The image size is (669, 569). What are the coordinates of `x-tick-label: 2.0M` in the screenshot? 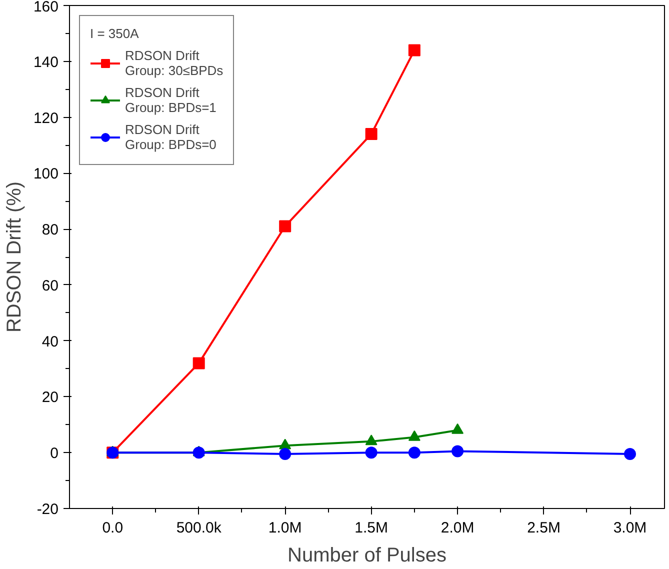 It's located at (457, 528).